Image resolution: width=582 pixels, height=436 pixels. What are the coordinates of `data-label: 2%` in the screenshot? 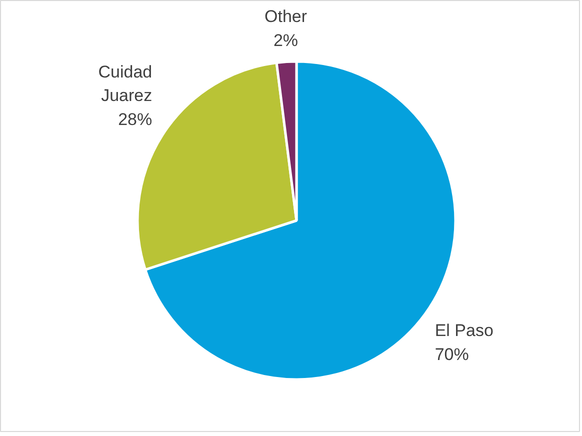 It's located at (285, 40).